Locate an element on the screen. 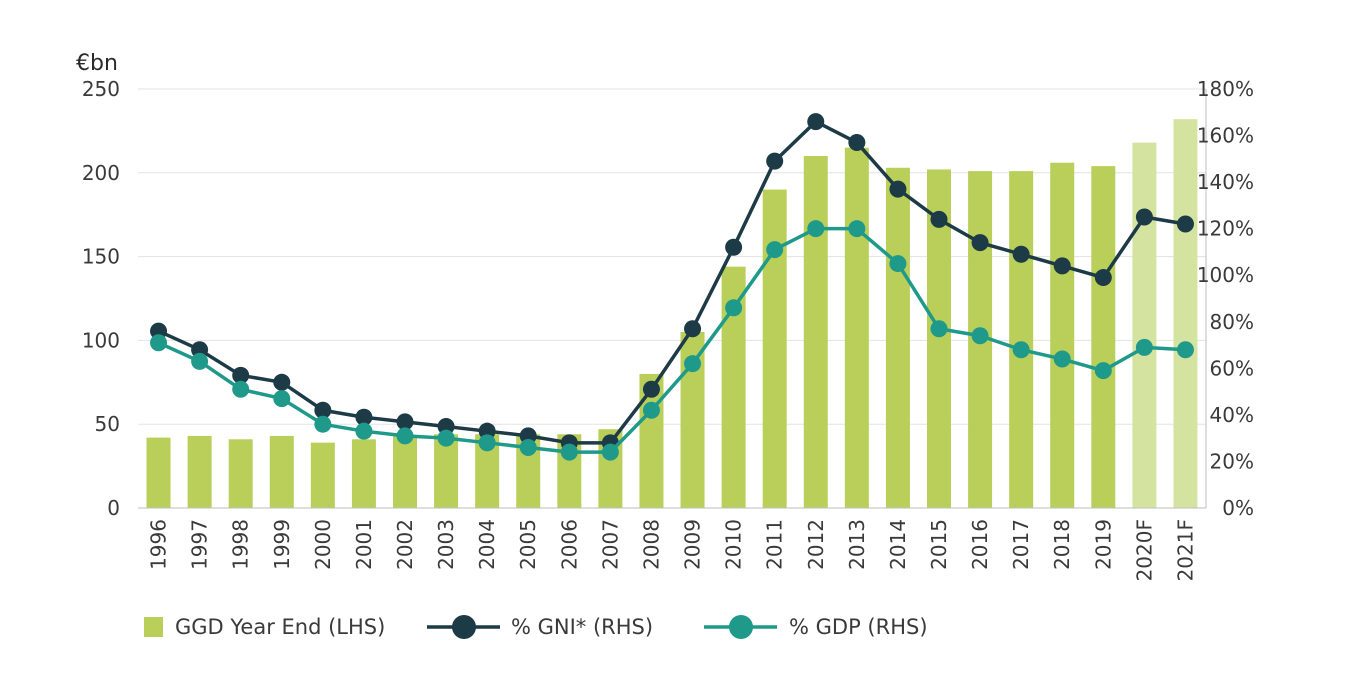 The height and width of the screenshot is (694, 1352). x-tick-label: 2012 is located at coordinates (816, 544).